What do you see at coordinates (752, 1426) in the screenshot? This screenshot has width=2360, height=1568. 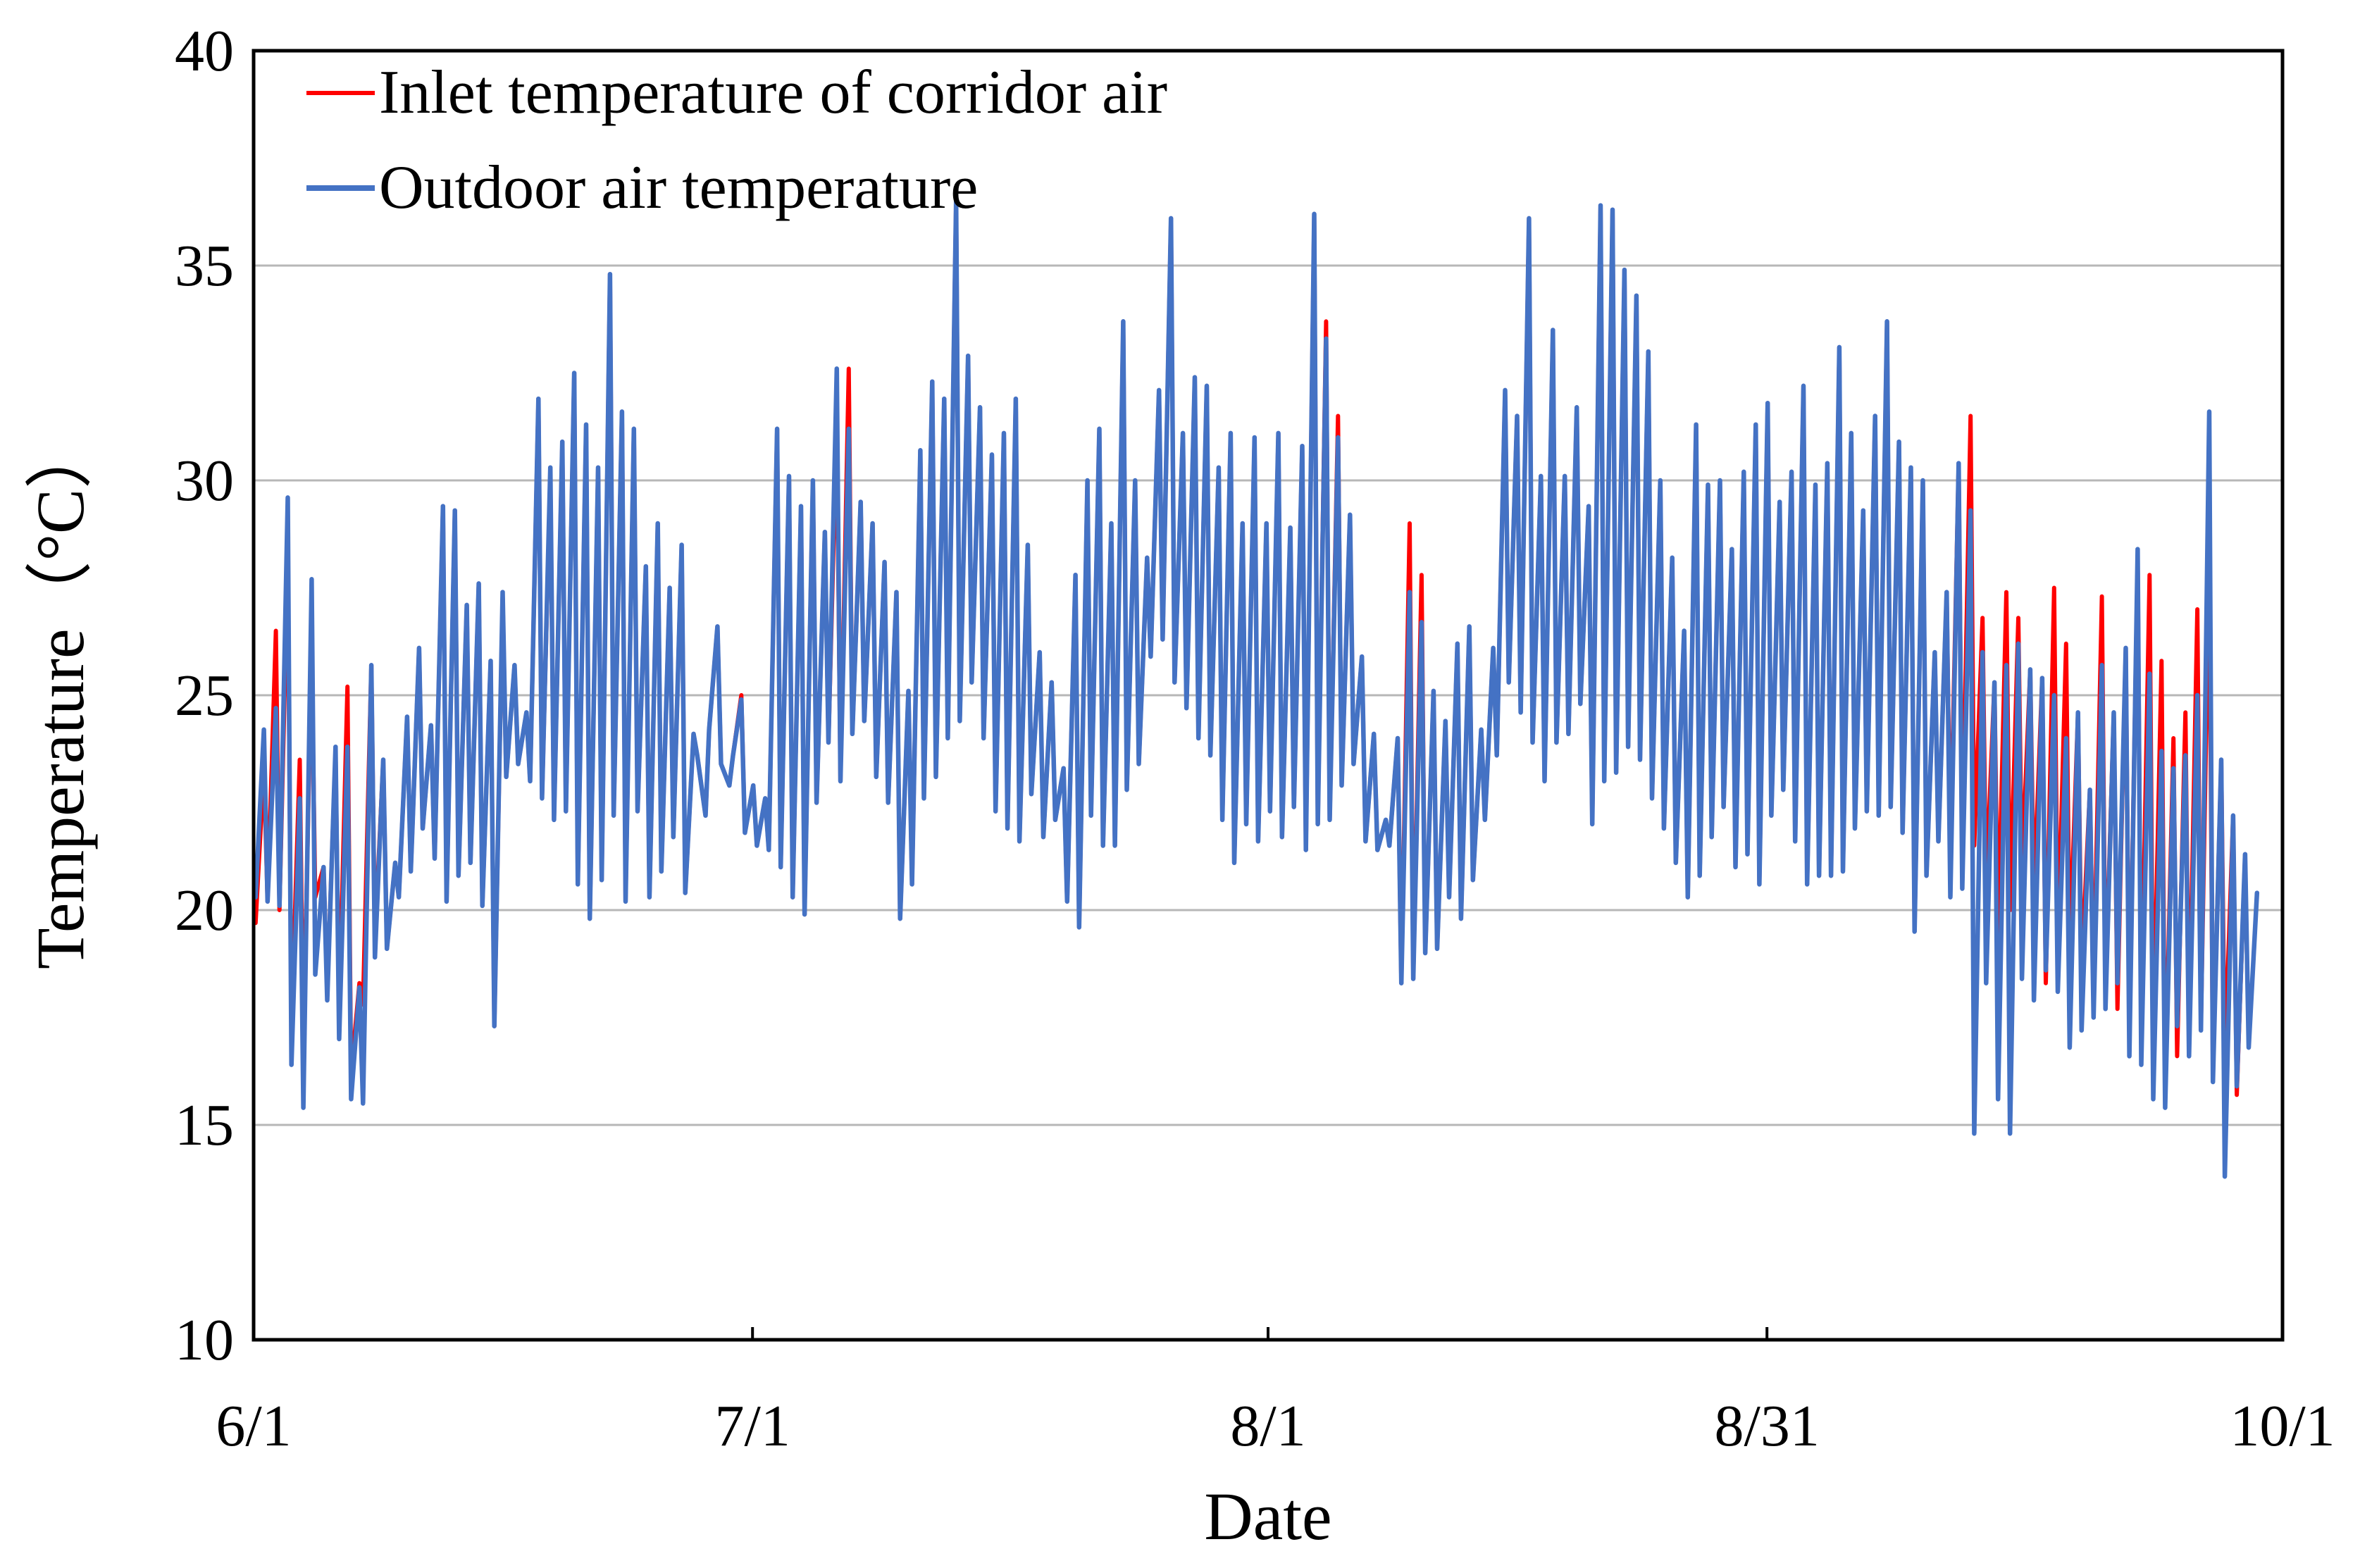 I see `x-tick-label: 7/1` at bounding box center [752, 1426].